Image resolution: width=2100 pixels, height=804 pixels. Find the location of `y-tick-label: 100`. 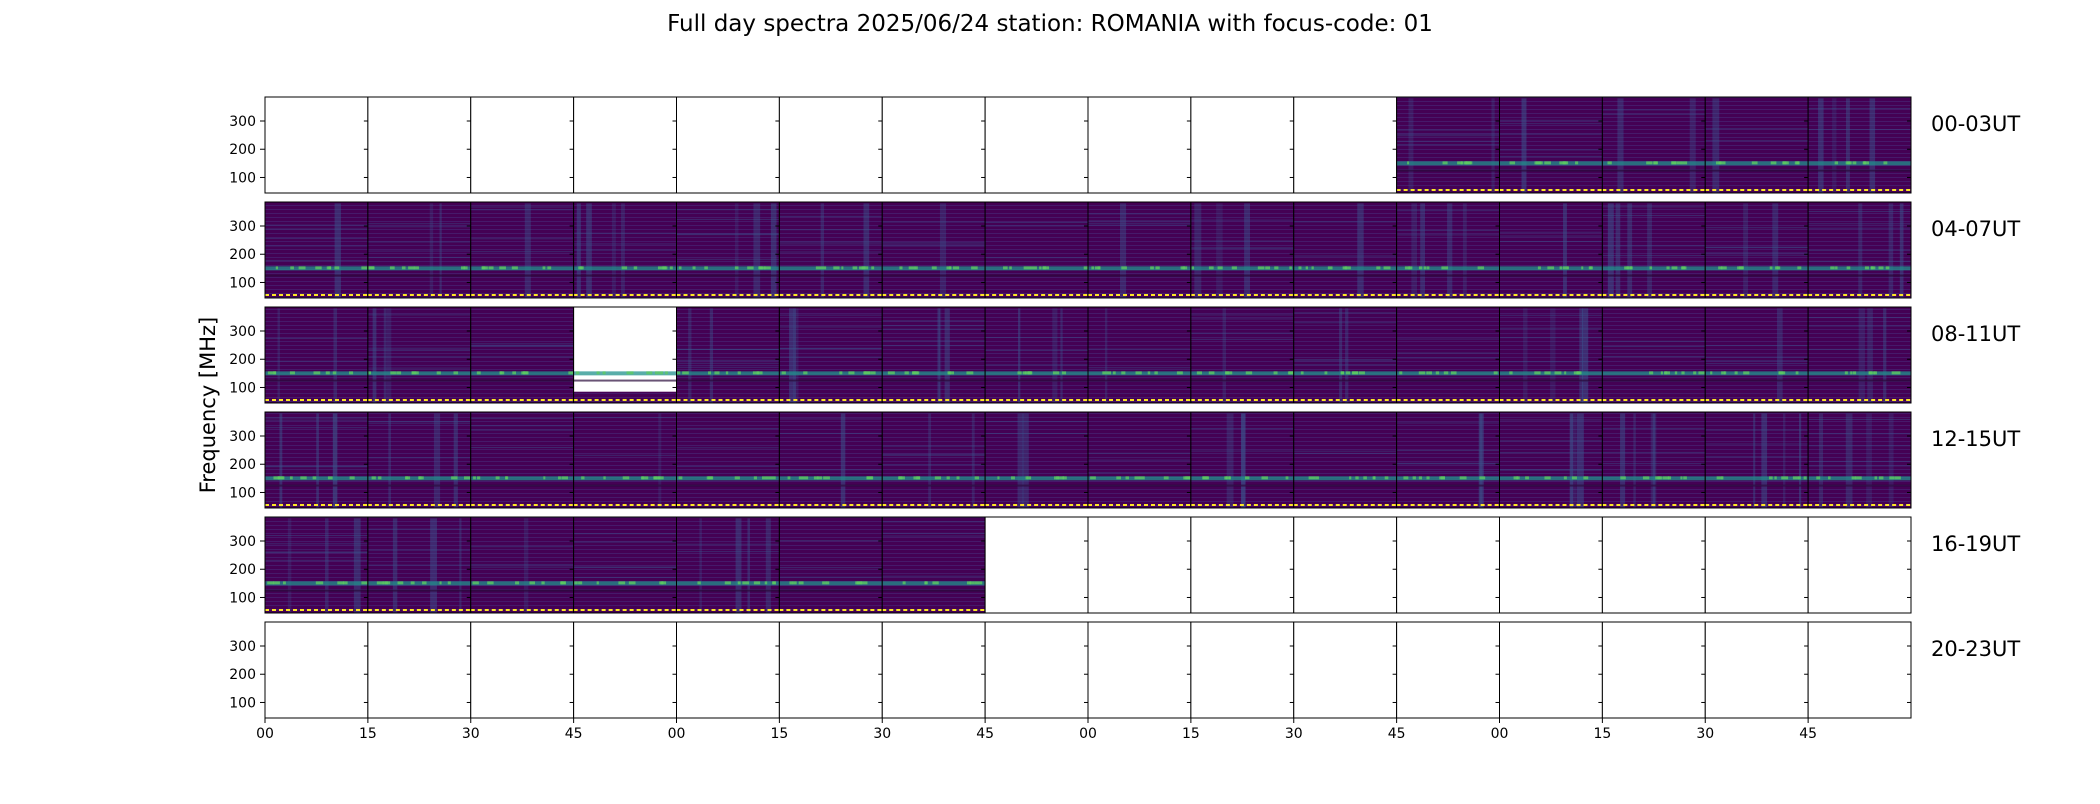

y-tick-label: 100 is located at coordinates (242, 388).